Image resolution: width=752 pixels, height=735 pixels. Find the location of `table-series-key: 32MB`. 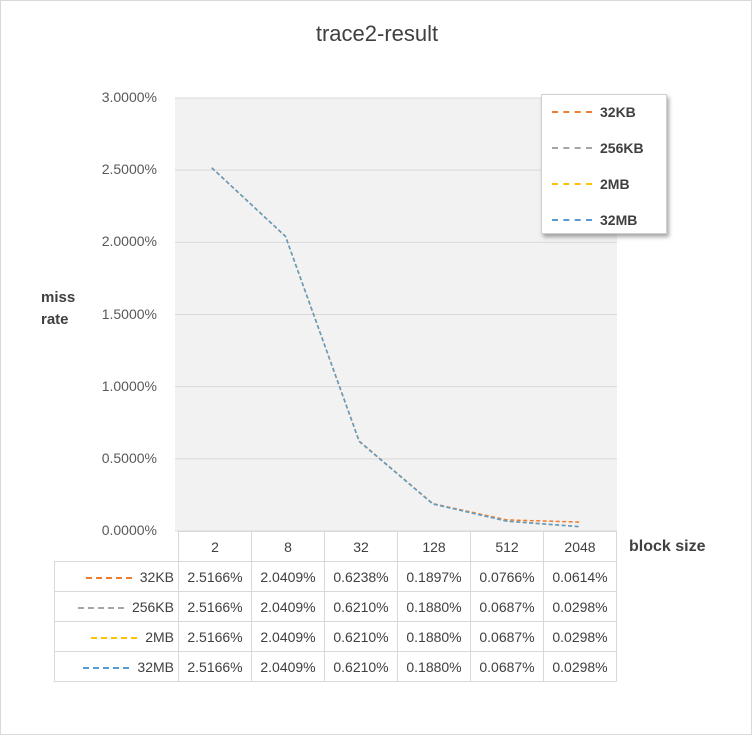

table-series-key: 32MB is located at coordinates (116, 666).